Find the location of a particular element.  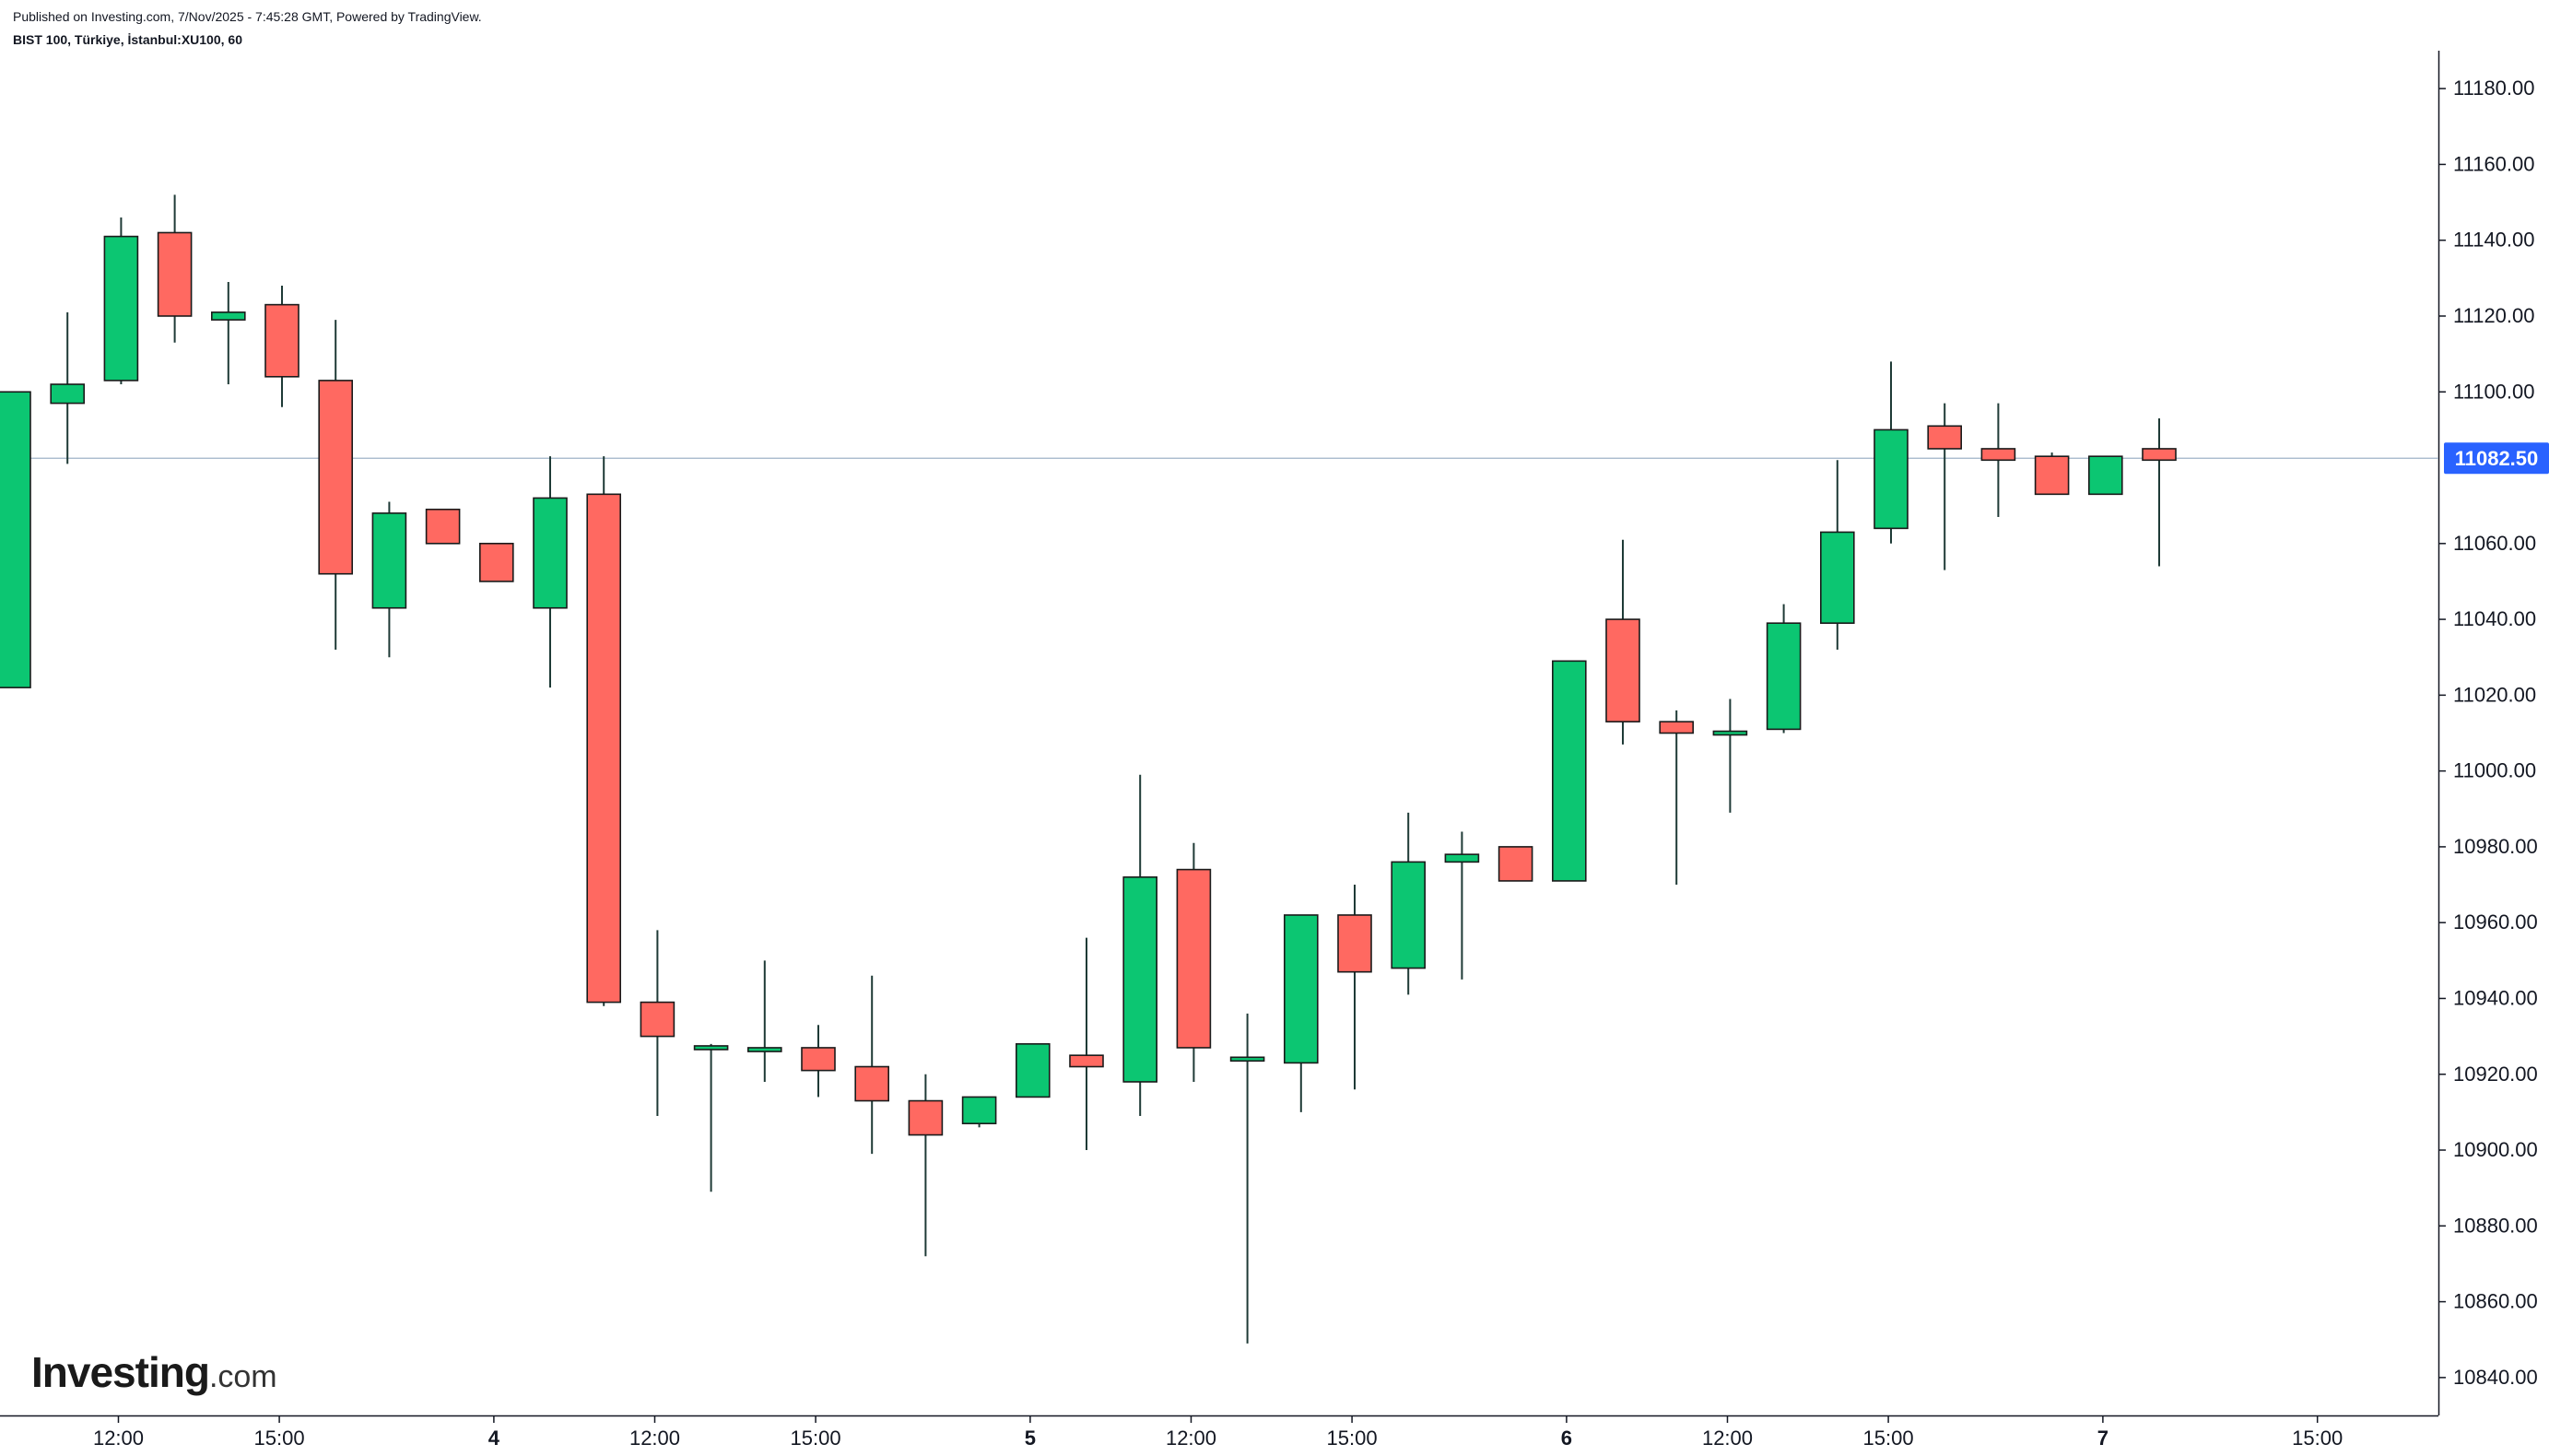

y-tick-label: 11140.00 is located at coordinates (2494, 240).